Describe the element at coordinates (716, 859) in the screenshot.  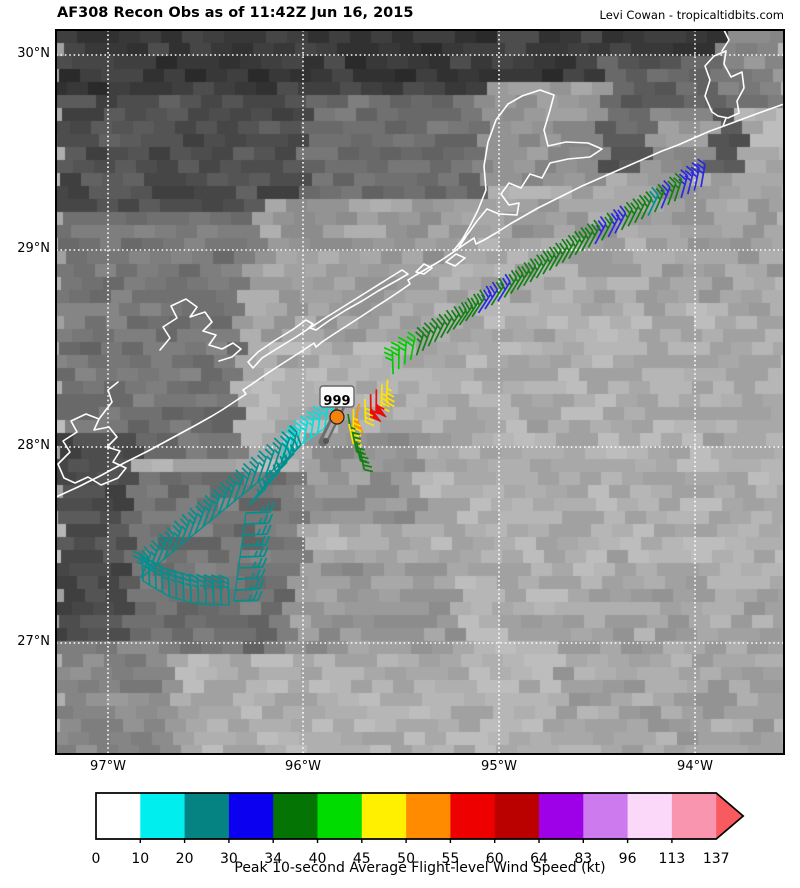
I see `colorbar-label: 137` at that location.